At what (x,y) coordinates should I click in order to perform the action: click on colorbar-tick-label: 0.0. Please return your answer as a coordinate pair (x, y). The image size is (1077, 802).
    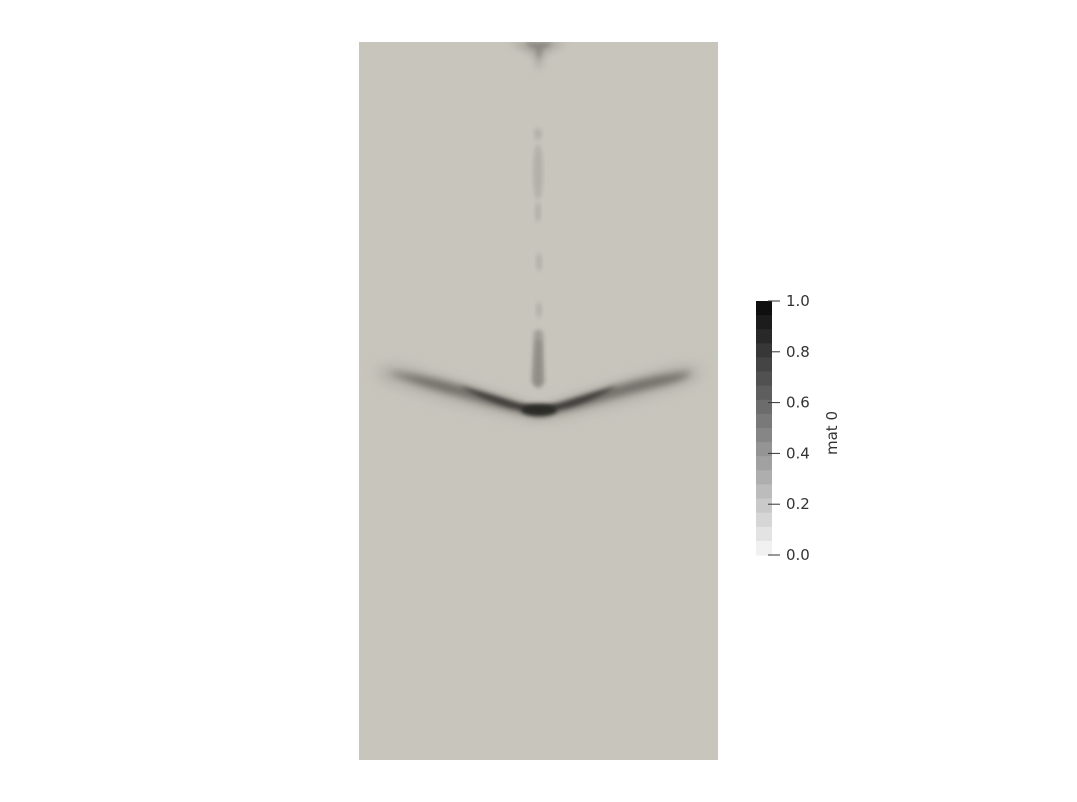
    Looking at the image, I should click on (798, 555).